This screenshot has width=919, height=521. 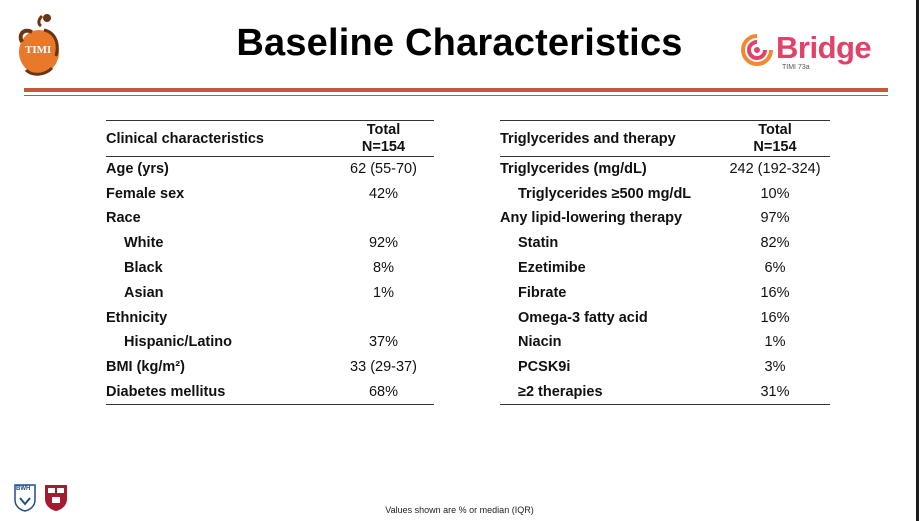 I want to click on table-row: Fibrate 16%, so click(x=665, y=292).